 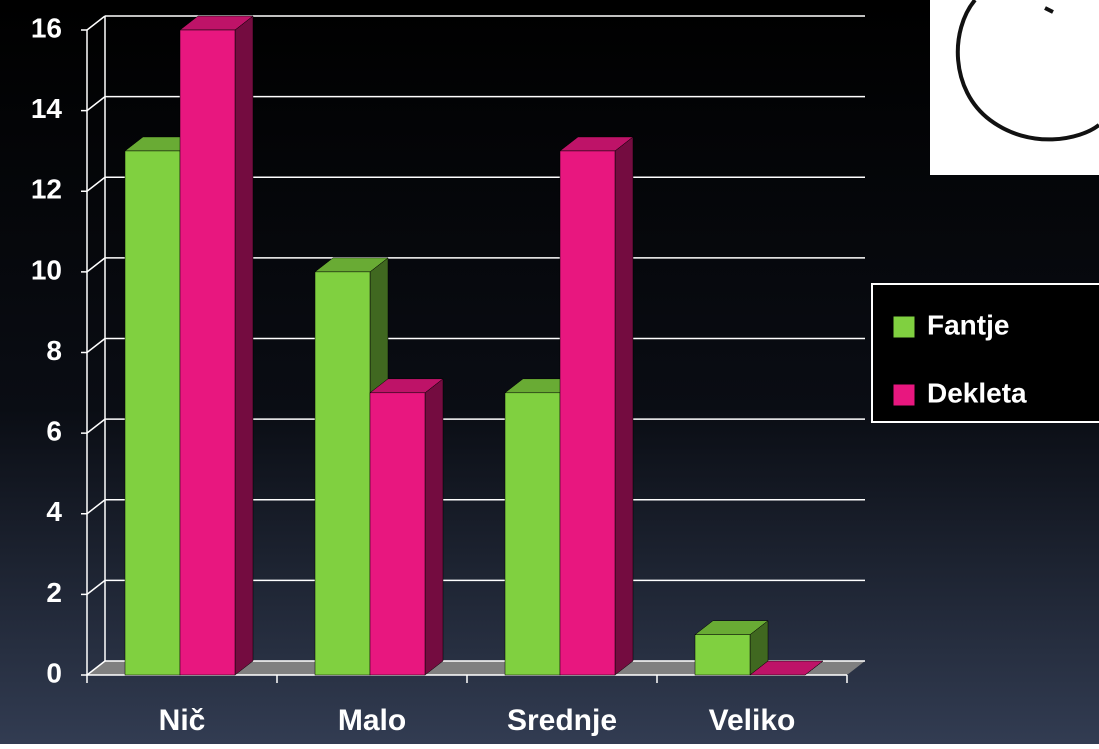 What do you see at coordinates (54, 672) in the screenshot?
I see `y-tick-label: 0` at bounding box center [54, 672].